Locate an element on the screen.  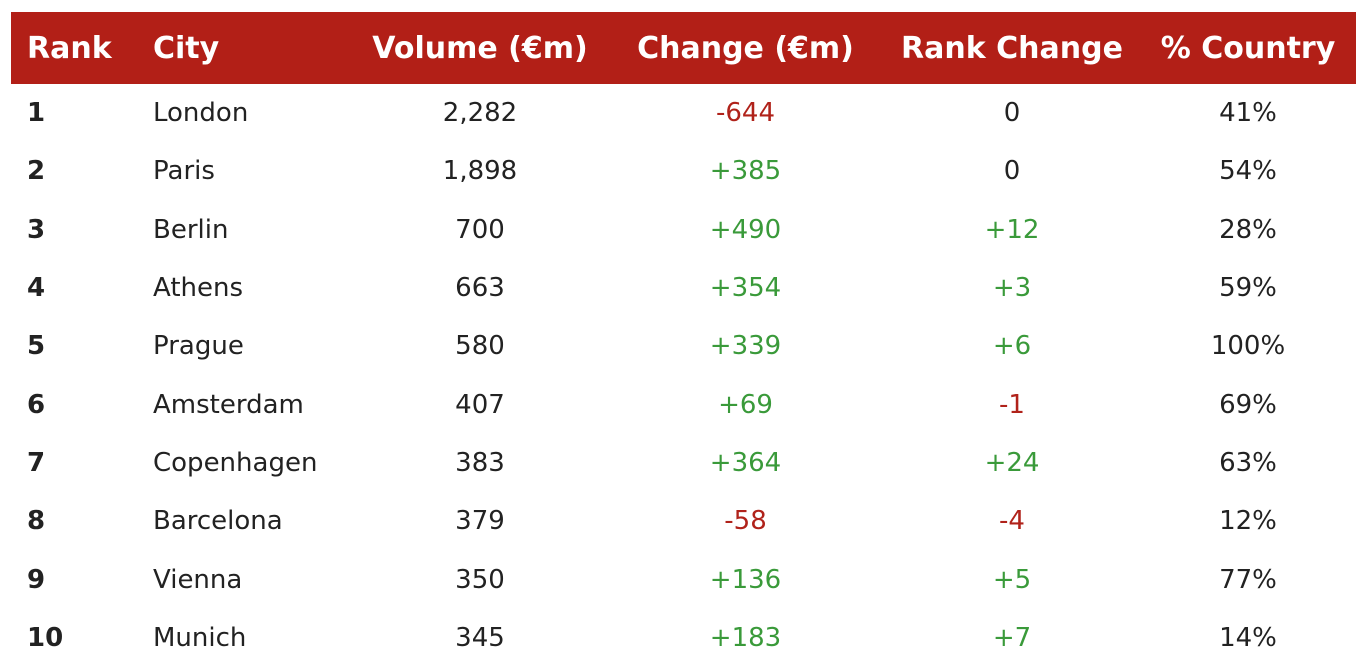
cell-pct-country: 41% is located at coordinates (1248, 113).